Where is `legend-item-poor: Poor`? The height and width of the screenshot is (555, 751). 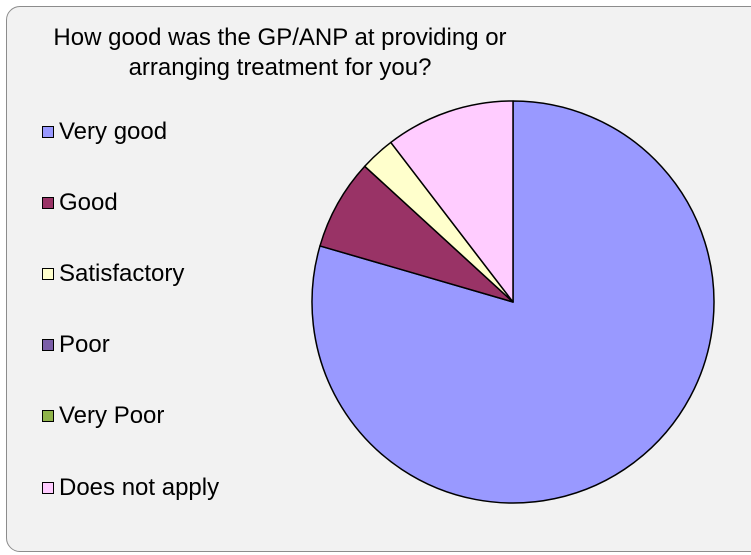
legend-item-poor: Poor is located at coordinates (76, 345).